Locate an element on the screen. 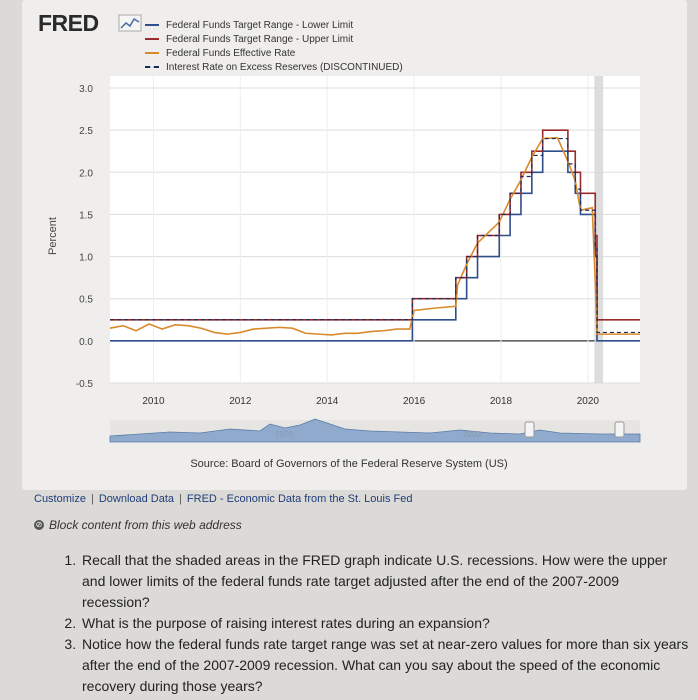 This screenshot has width=698, height=700. recession-shading is located at coordinates (599, 229).